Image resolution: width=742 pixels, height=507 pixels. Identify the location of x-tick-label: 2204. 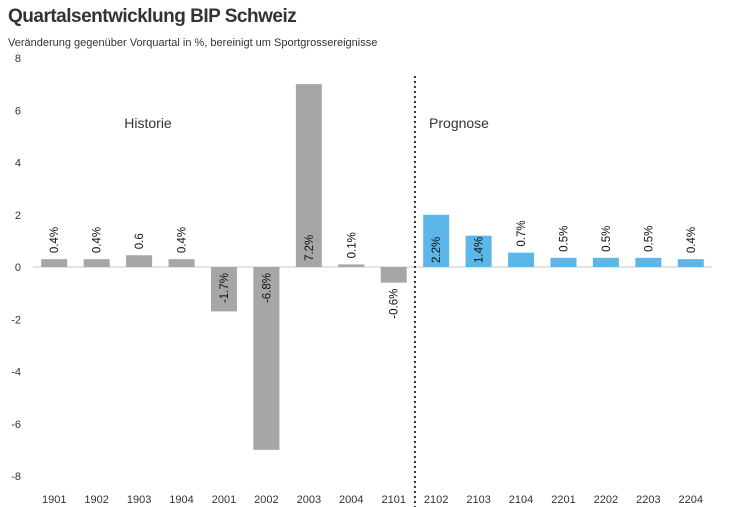
(691, 500).